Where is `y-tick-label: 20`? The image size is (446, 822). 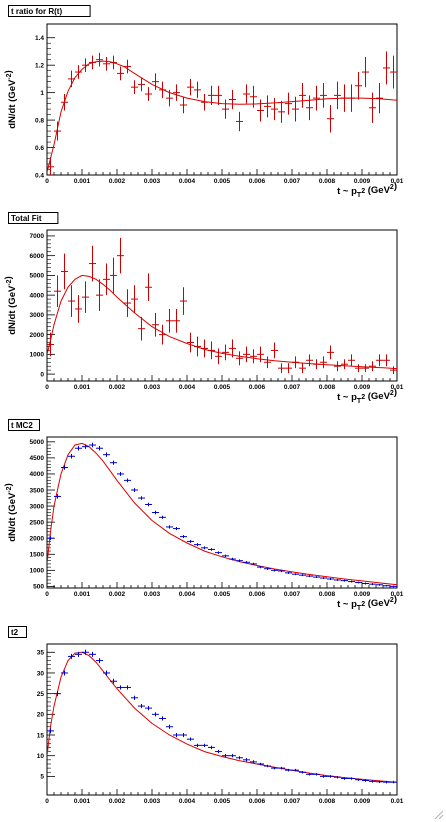 y-tick-label: 20 is located at coordinates (41, 715).